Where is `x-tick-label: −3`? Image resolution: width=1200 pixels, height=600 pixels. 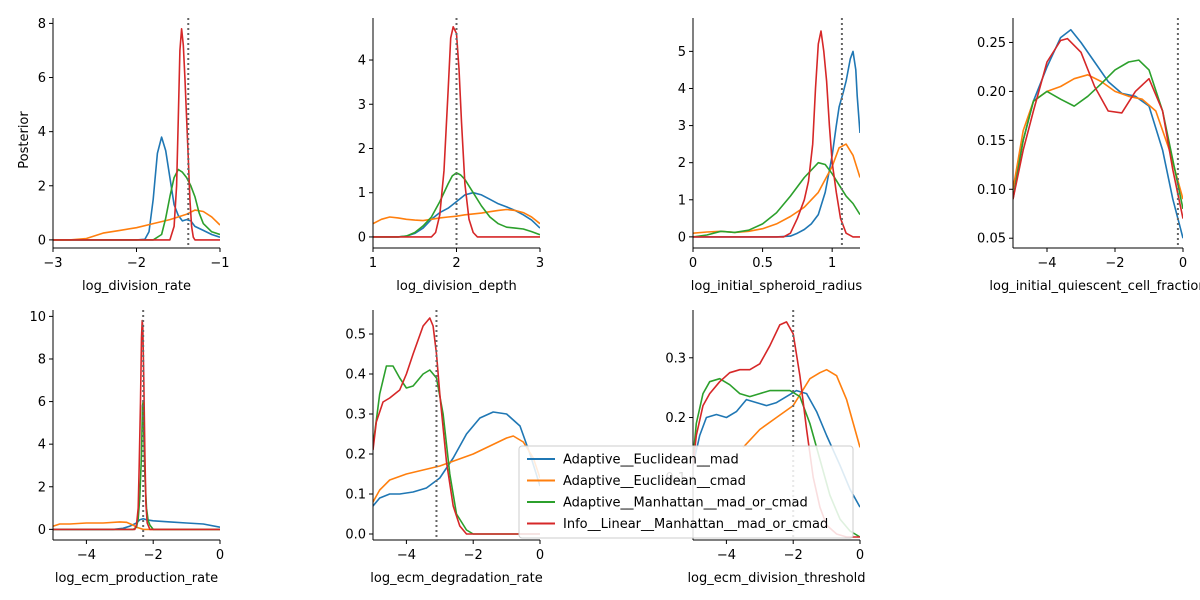
x-tick-label: −3 is located at coordinates (52, 263).